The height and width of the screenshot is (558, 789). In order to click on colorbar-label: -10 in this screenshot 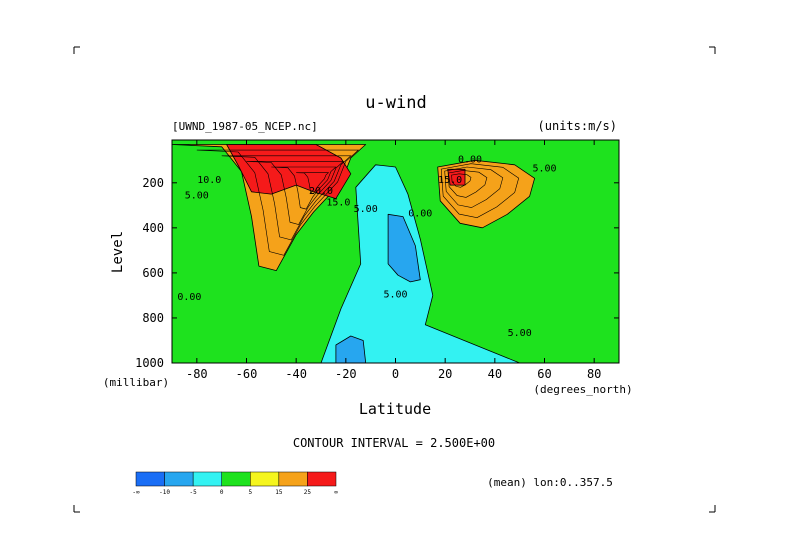, I will do `click(164, 492)`.